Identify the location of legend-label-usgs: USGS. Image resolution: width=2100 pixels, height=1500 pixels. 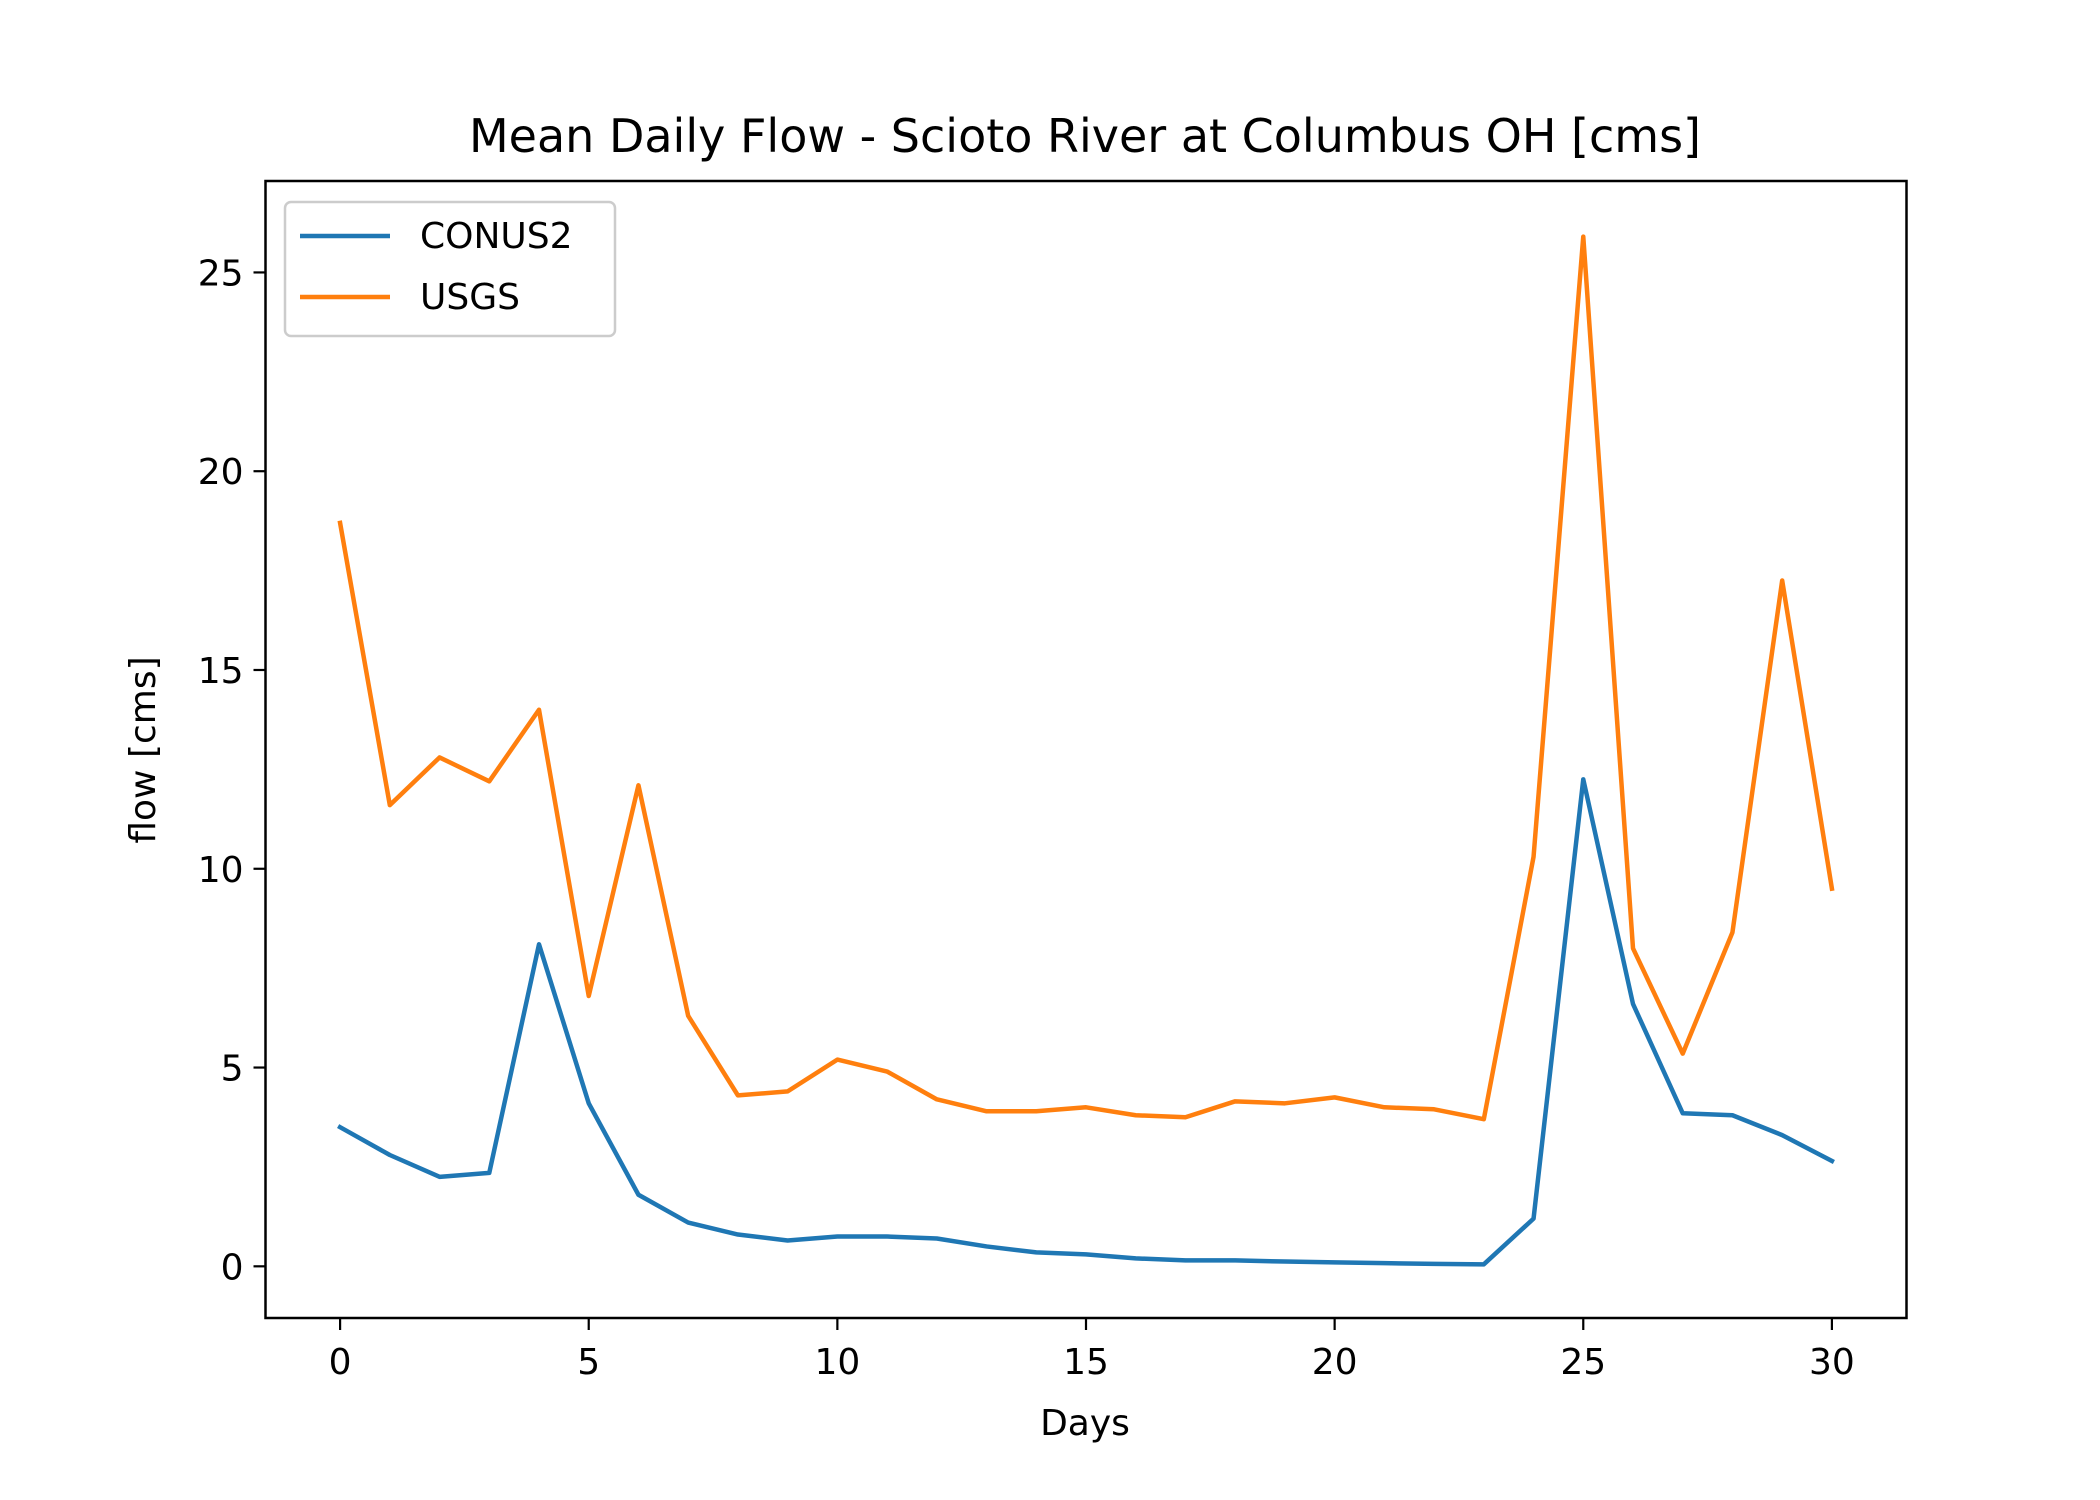
(470, 297).